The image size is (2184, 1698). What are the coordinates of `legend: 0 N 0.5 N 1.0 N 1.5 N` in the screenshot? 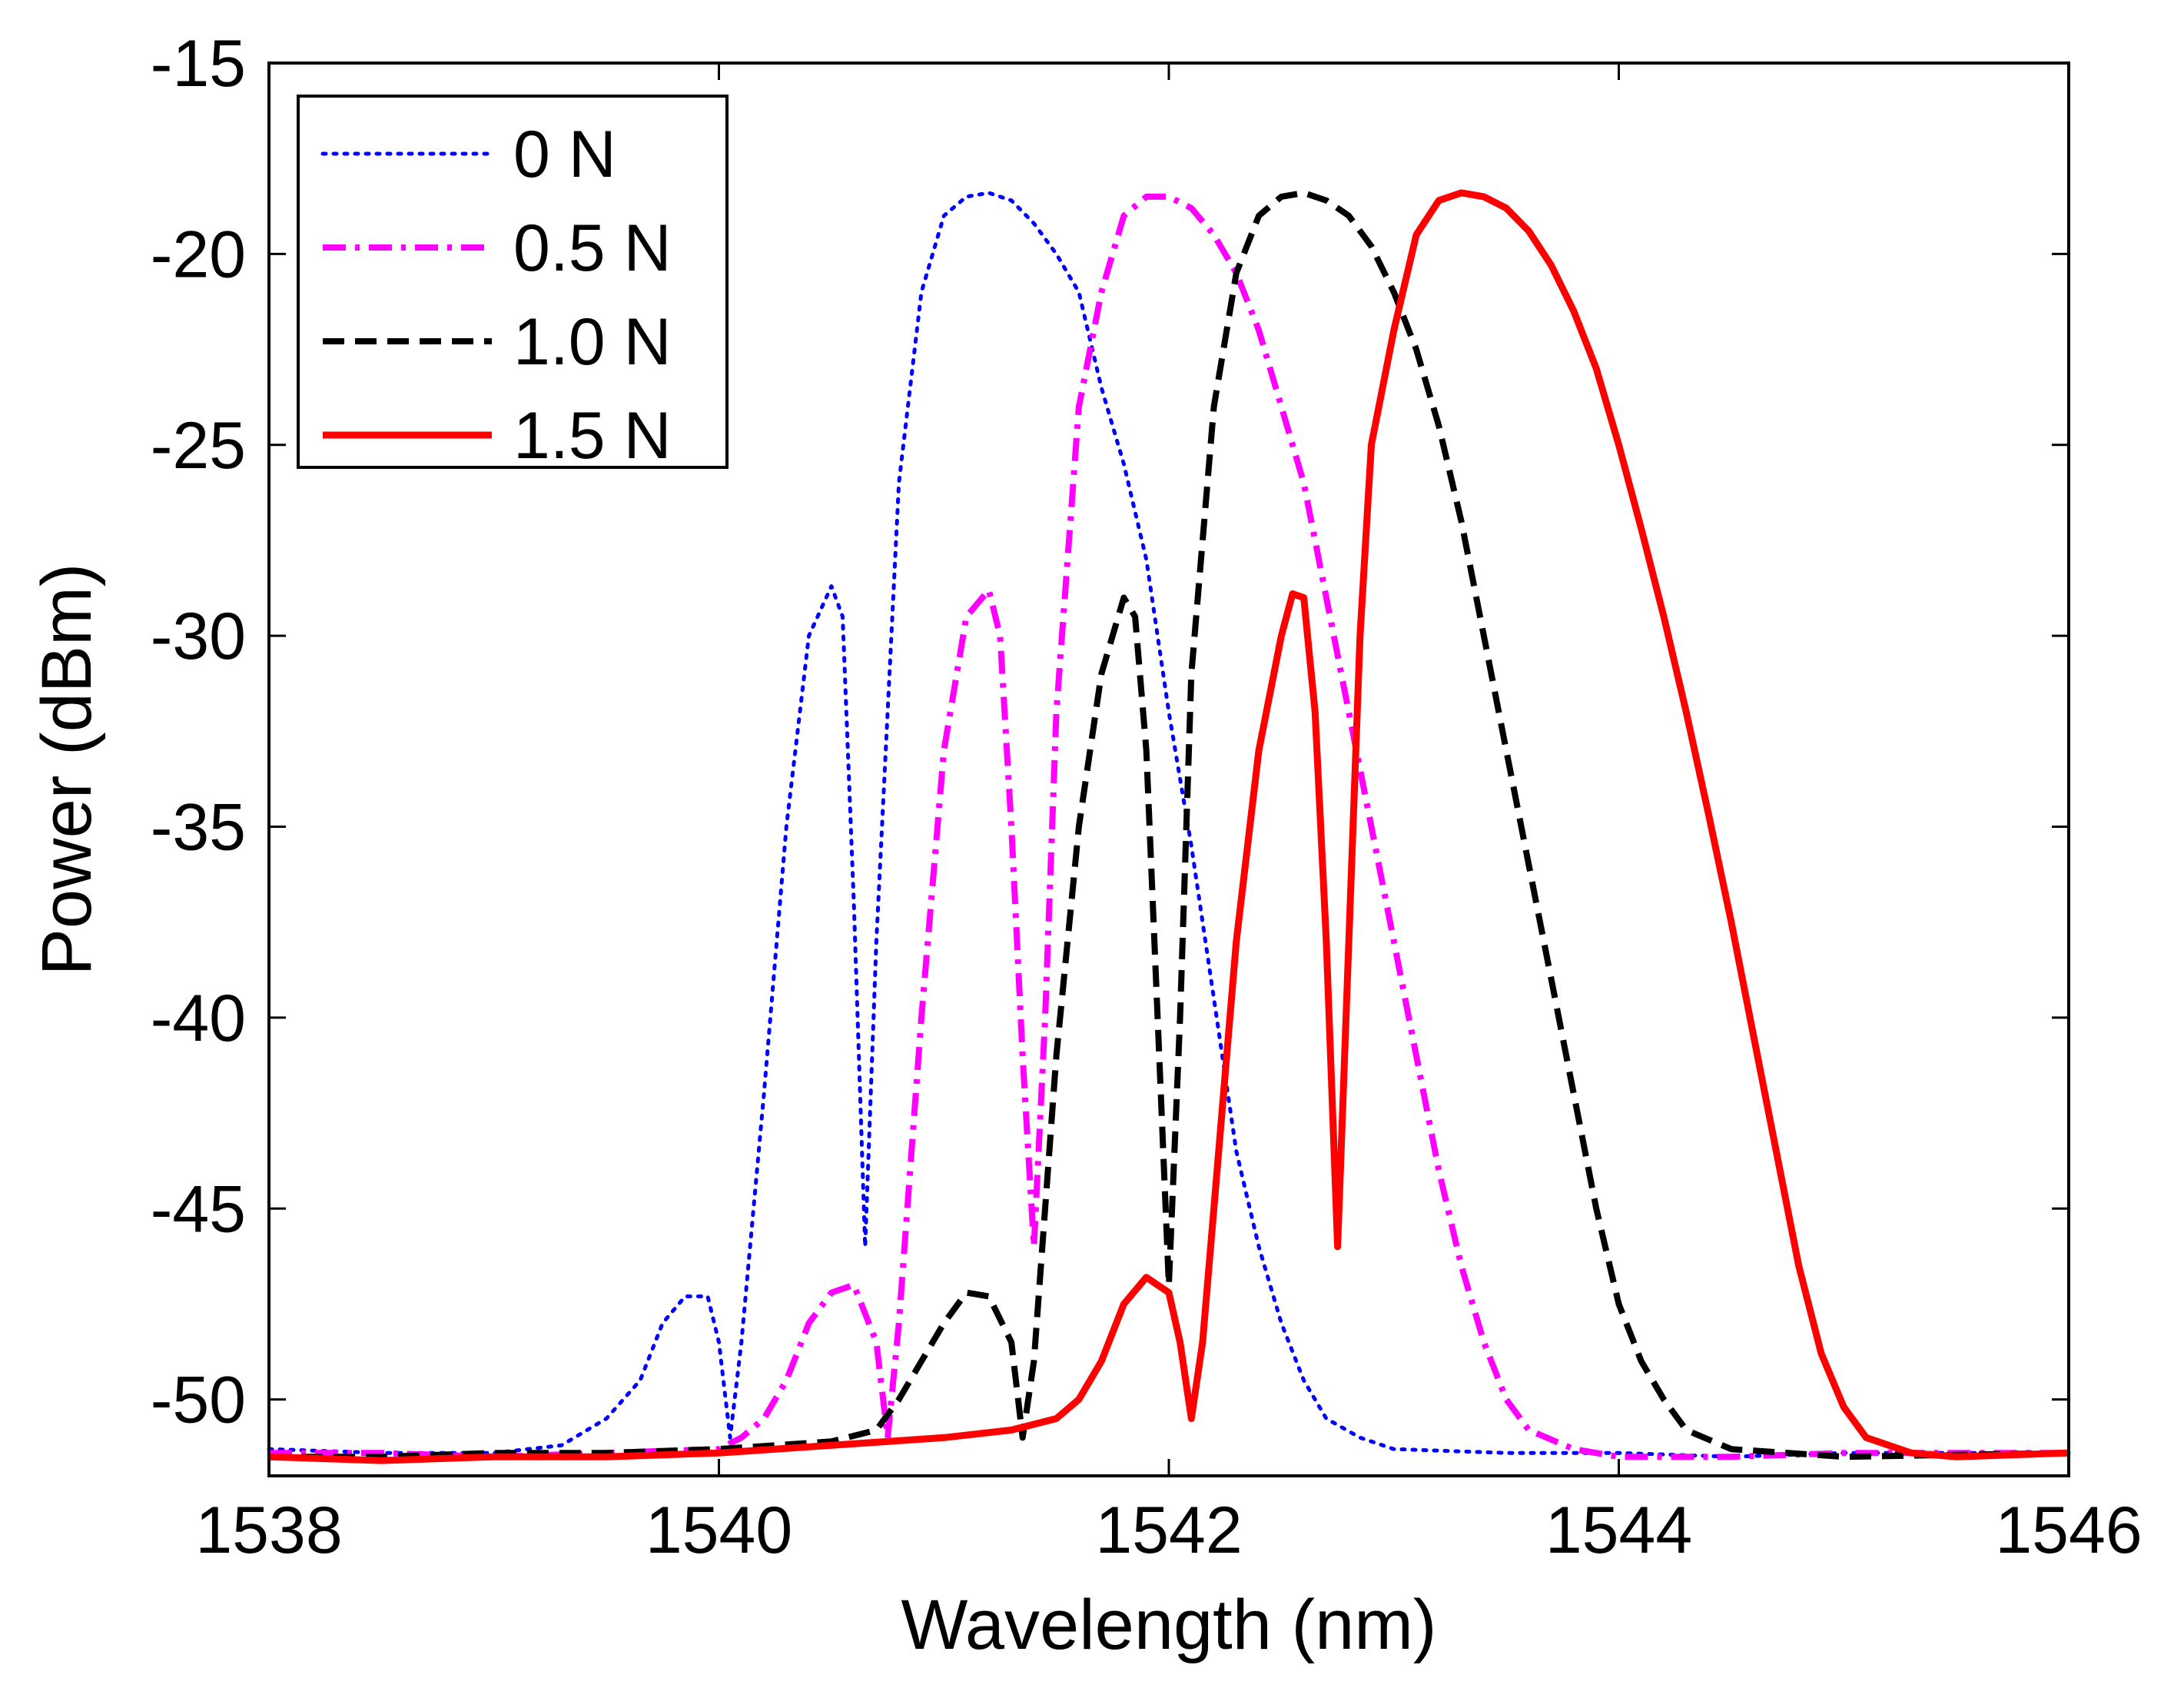 It's located at (513, 284).